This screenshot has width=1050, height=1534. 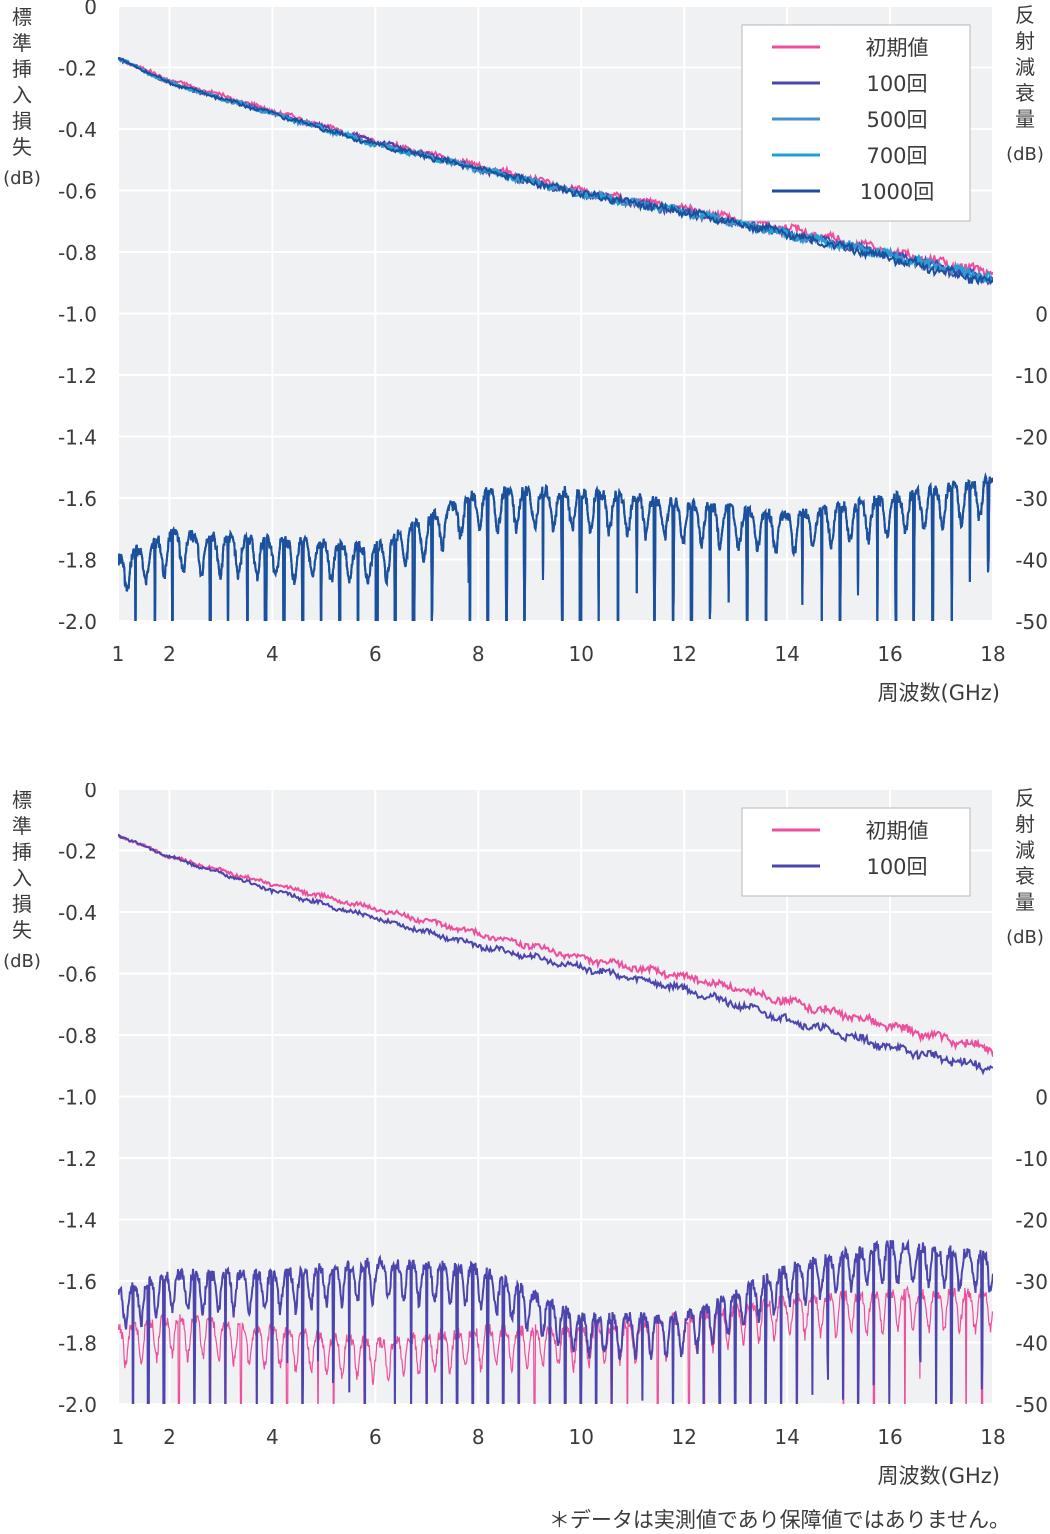 I want to click on return-loss-line-初期値, so click(x=555, y=1344).